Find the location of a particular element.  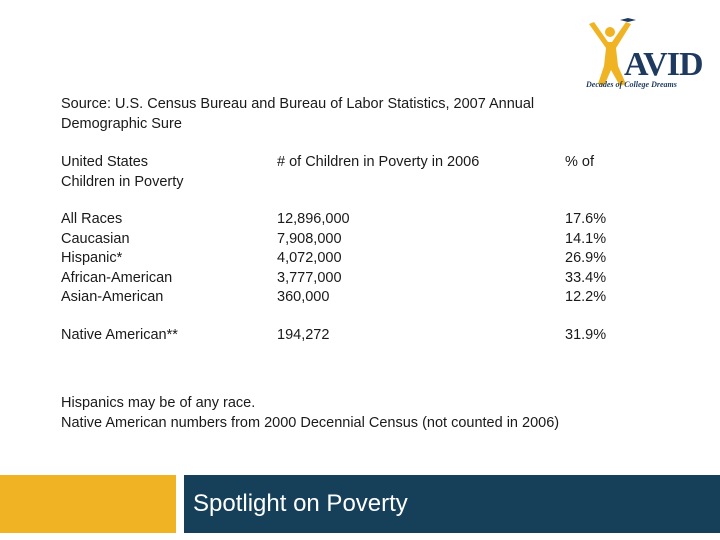

logo-wordmark: AVID is located at coordinates (664, 64).